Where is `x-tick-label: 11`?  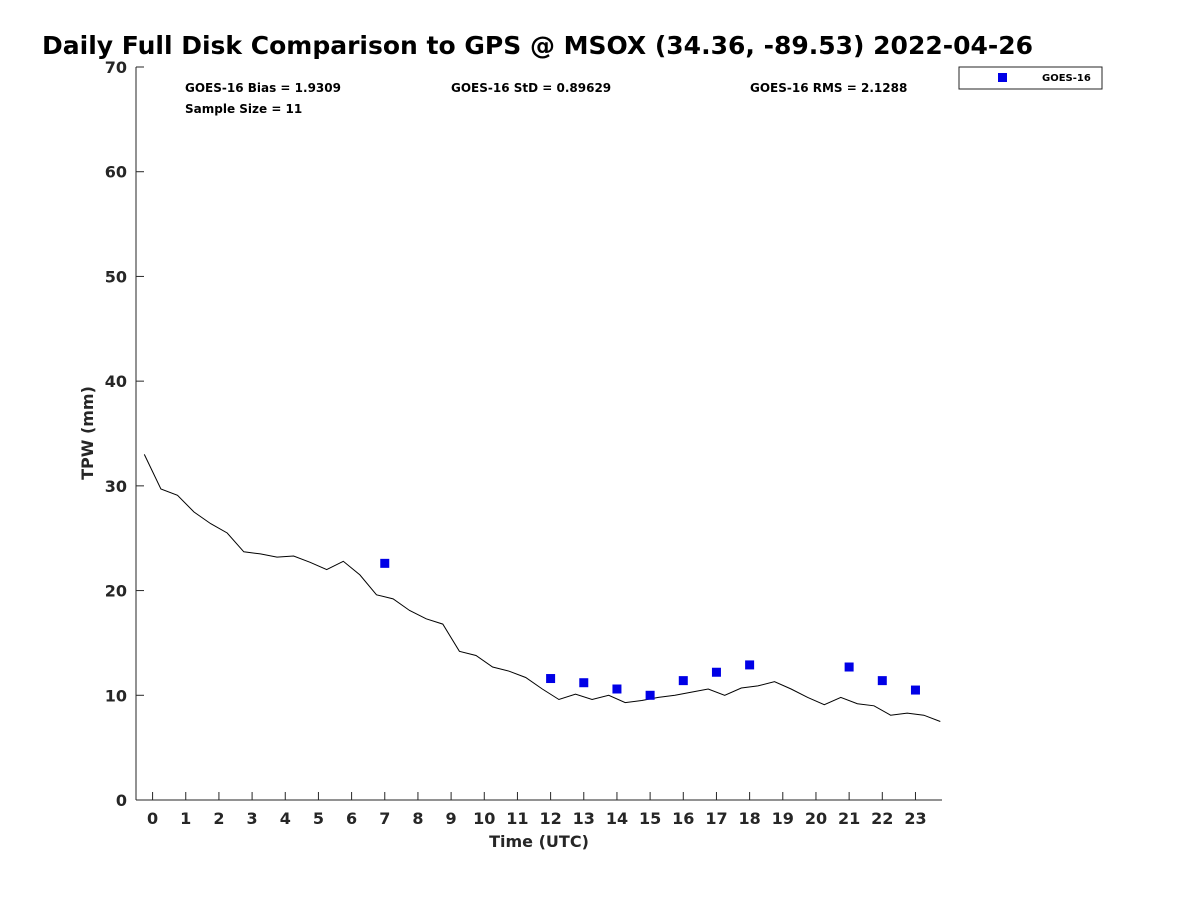
x-tick-label: 11 is located at coordinates (517, 818).